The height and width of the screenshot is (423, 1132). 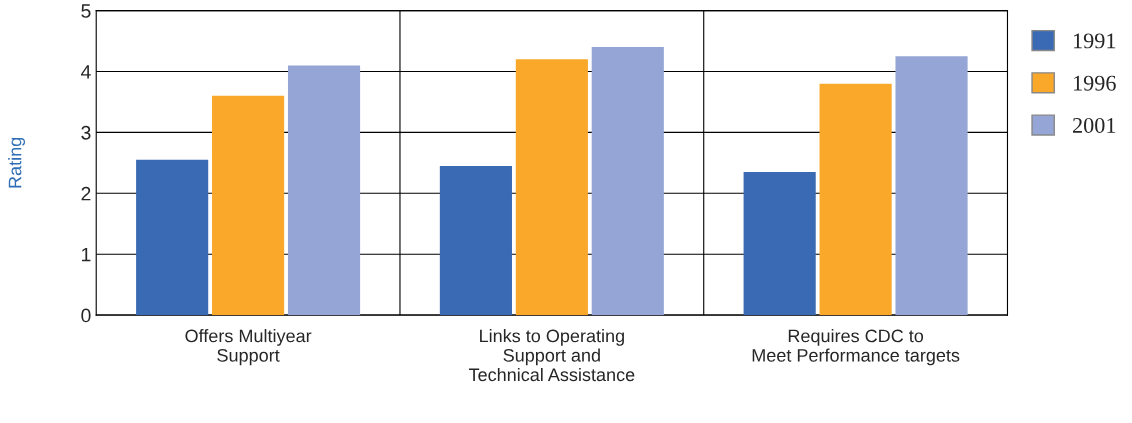 I want to click on legend-label: 2001, so click(x=1094, y=125).